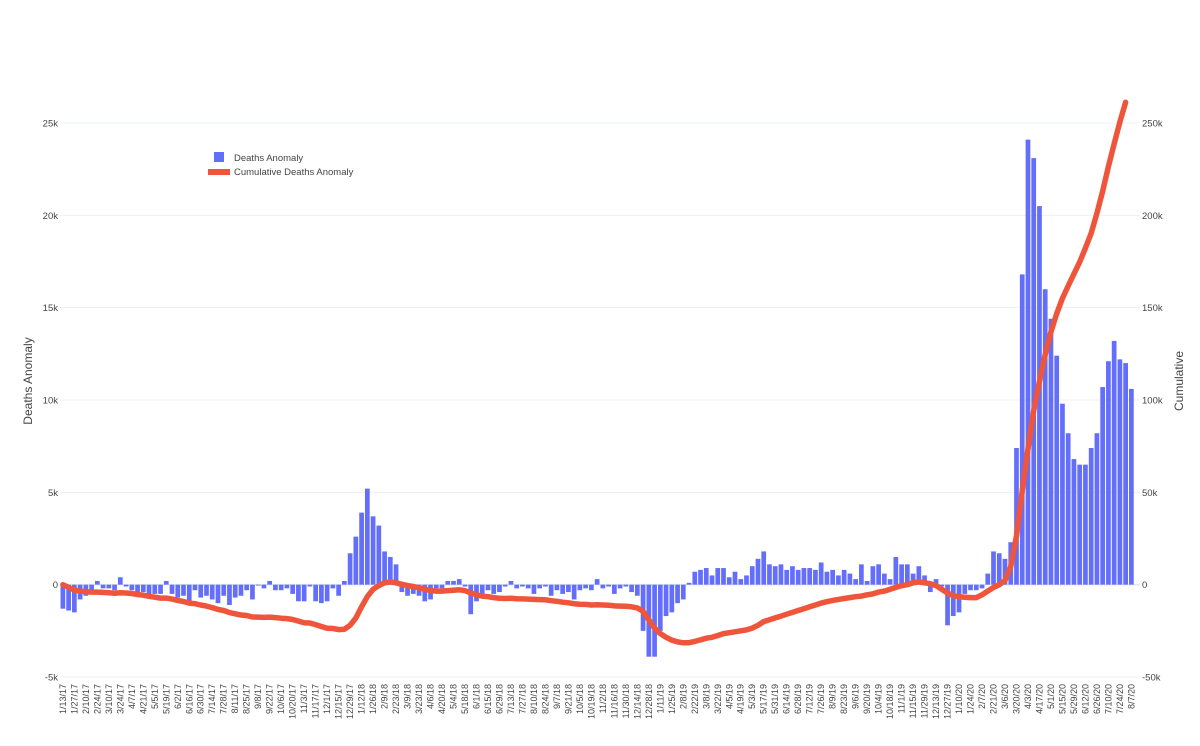 Image resolution: width=1200 pixels, height=746 pixels. What do you see at coordinates (580, 699) in the screenshot?
I see `x-tick-label: 10/5/18` at bounding box center [580, 699].